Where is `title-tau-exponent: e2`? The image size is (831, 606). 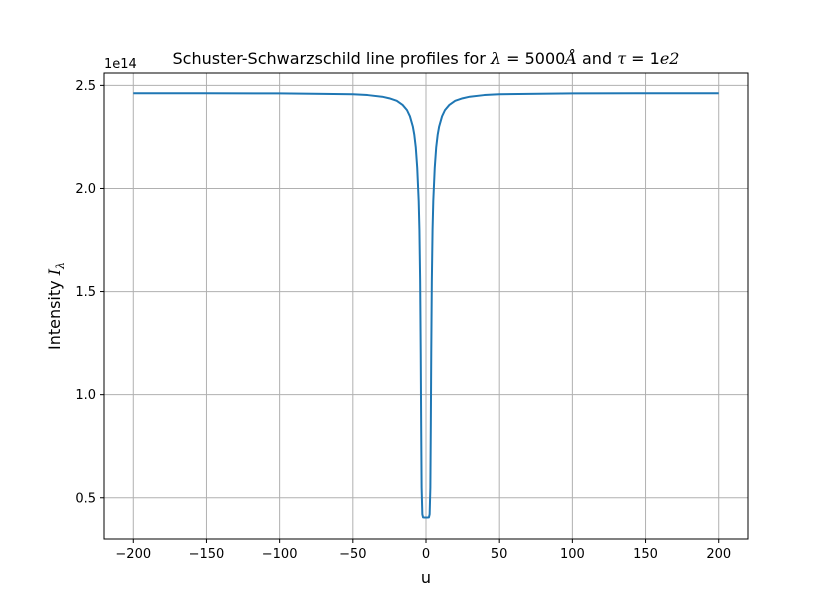 title-tau-exponent: e2 is located at coordinates (670, 58).